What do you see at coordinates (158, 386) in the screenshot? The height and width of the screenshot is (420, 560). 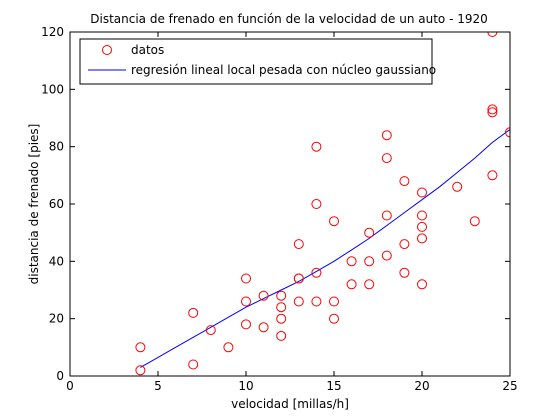 I see `x-tick-label: 5` at bounding box center [158, 386].